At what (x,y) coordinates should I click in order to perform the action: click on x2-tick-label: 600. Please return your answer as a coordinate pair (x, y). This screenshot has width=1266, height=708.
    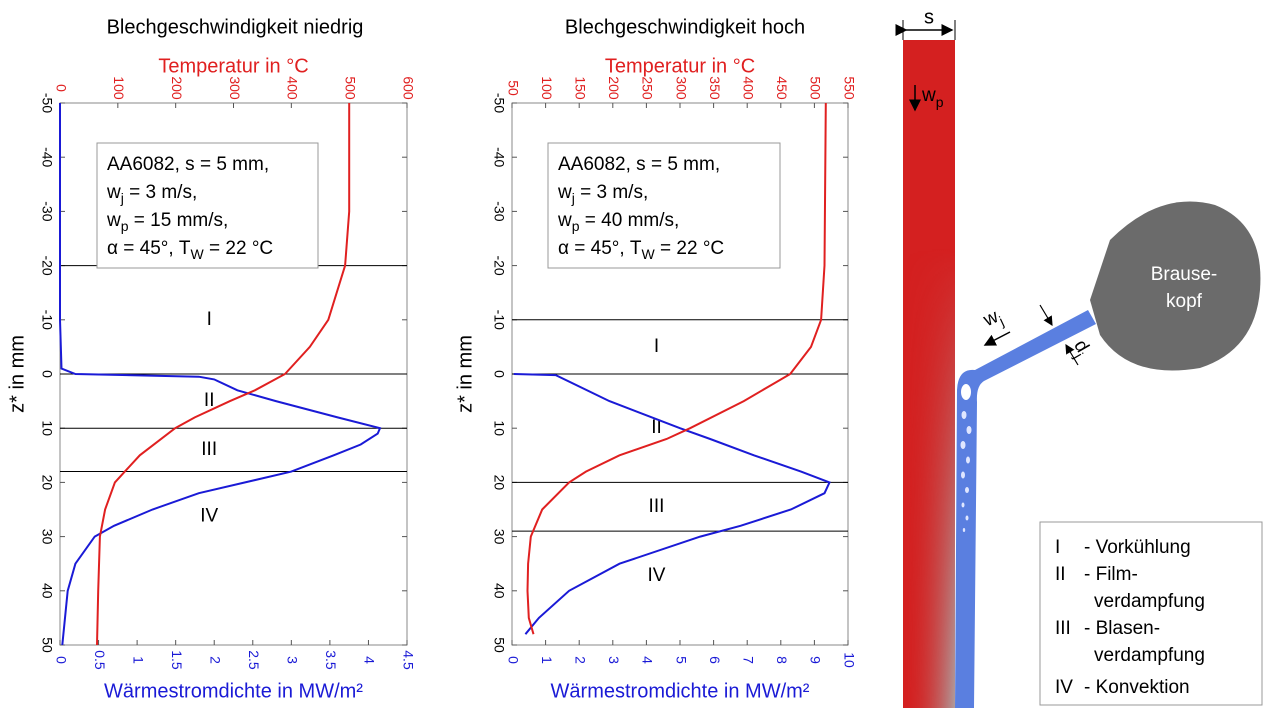
    Looking at the image, I should click on (408, 88).